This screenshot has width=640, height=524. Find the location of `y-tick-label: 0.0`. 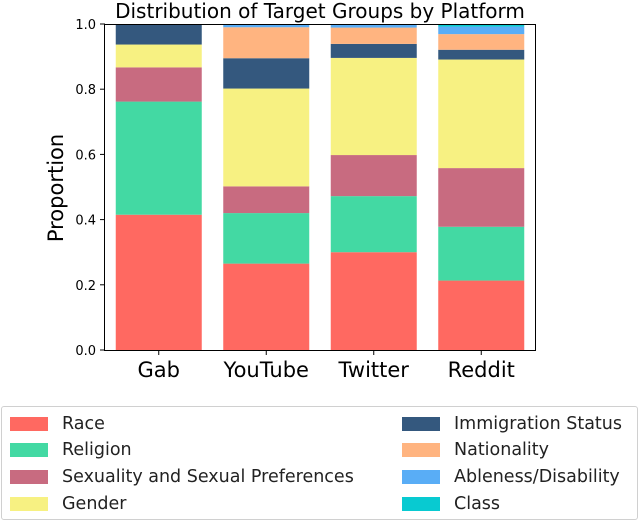

y-tick-label: 0.0 is located at coordinates (85, 351).